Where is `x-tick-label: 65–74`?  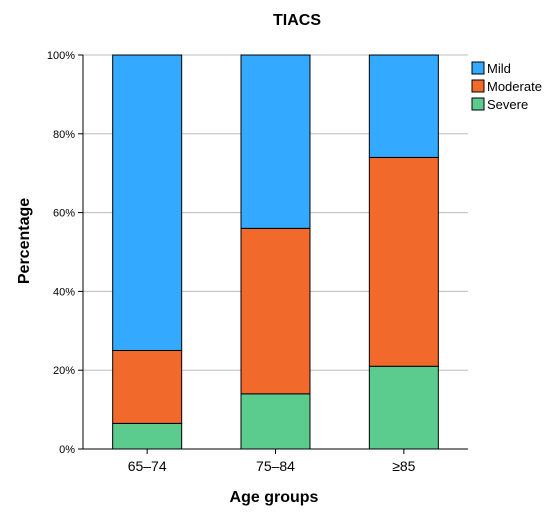 x-tick-label: 65–74 is located at coordinates (147, 466).